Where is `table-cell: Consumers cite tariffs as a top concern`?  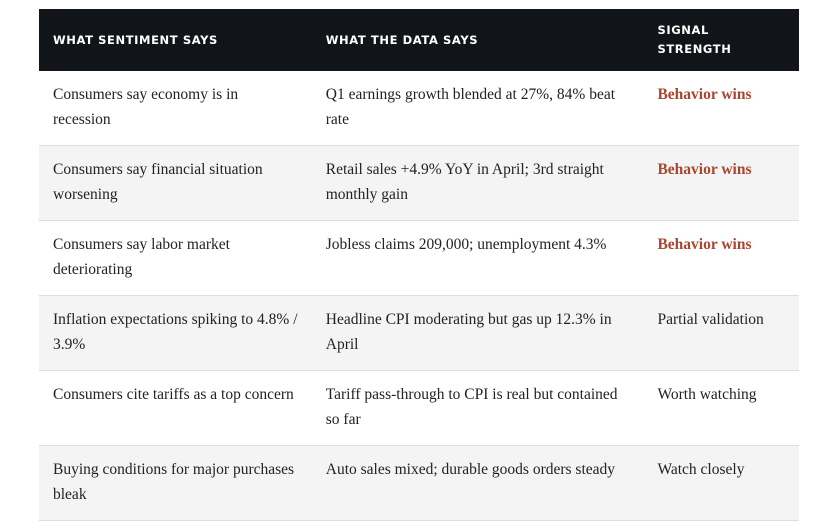
table-cell: Consumers cite tariffs as a top concern is located at coordinates (175, 408).